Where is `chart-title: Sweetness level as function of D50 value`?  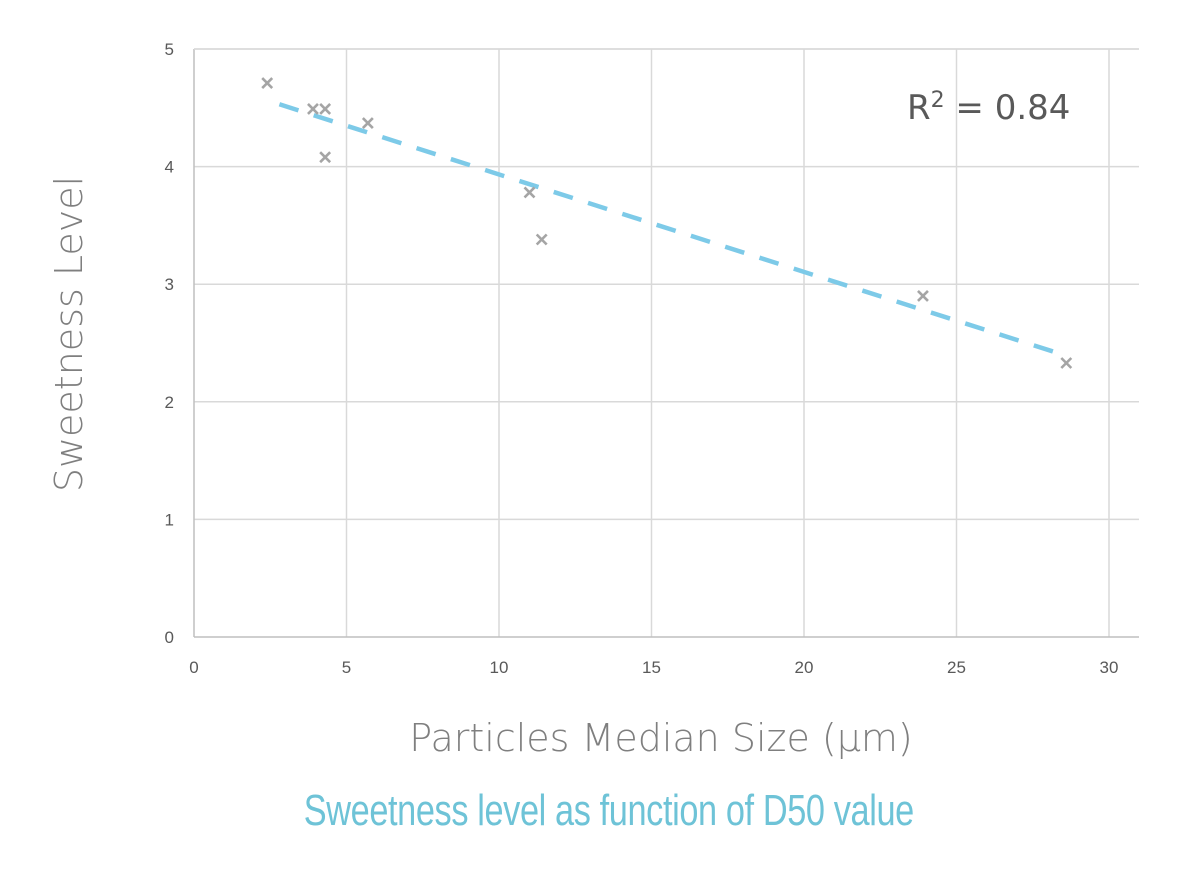 chart-title: Sweetness level as function of D50 value is located at coordinates (609, 810).